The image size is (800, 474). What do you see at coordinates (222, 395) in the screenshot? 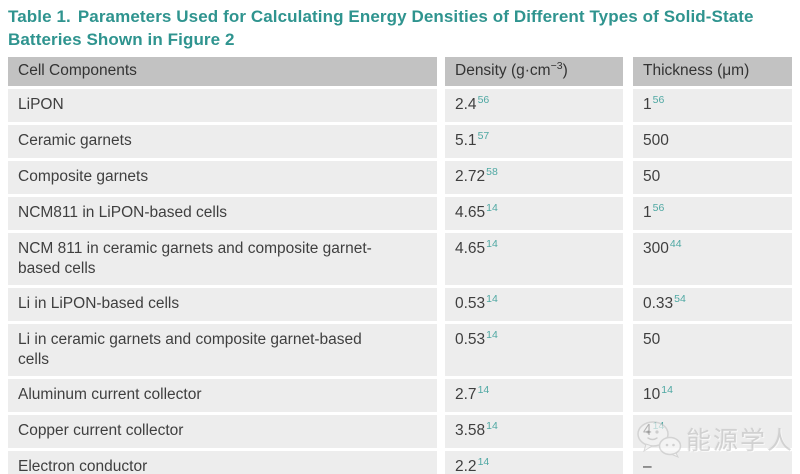
I see `cell-component: Aluminum current collector` at bounding box center [222, 395].